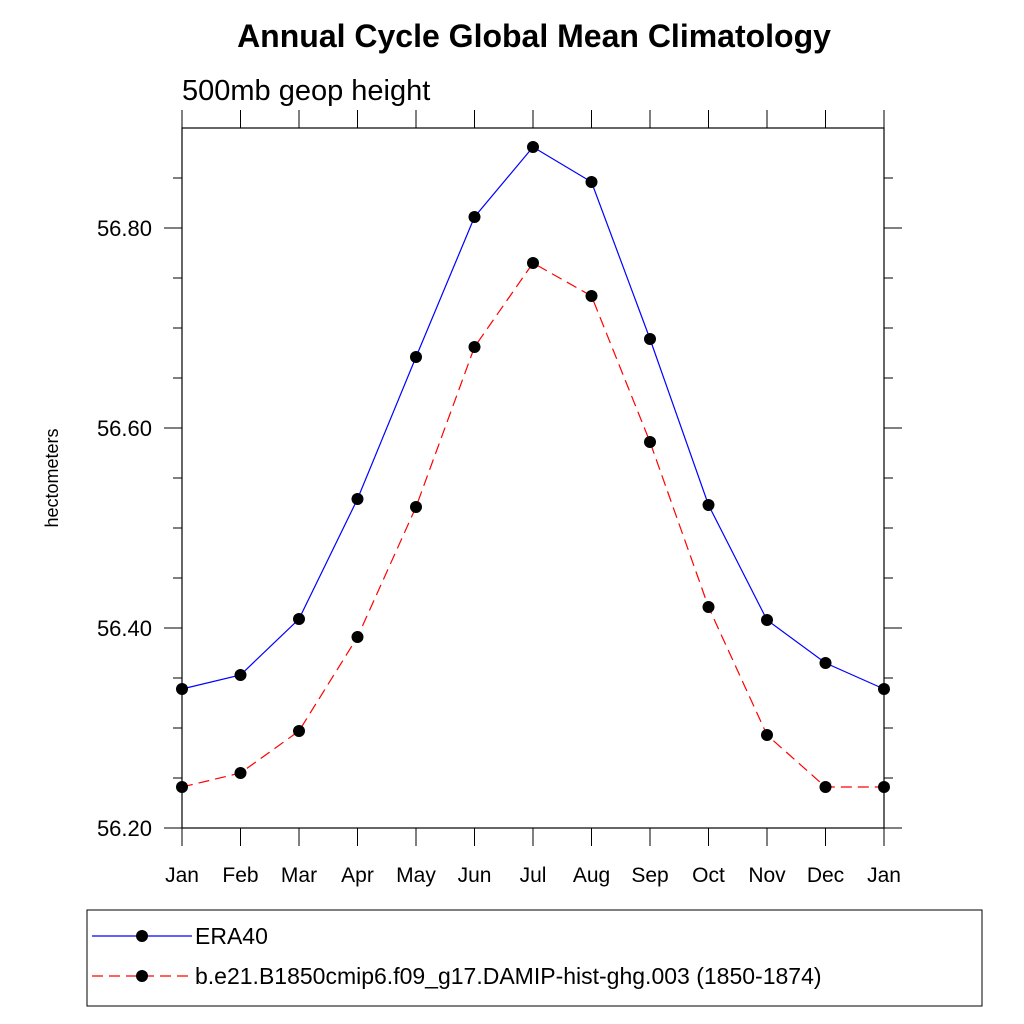 The height and width of the screenshot is (1024, 1024). Describe the element at coordinates (240, 875) in the screenshot. I see `x-tick-label: Feb` at that location.